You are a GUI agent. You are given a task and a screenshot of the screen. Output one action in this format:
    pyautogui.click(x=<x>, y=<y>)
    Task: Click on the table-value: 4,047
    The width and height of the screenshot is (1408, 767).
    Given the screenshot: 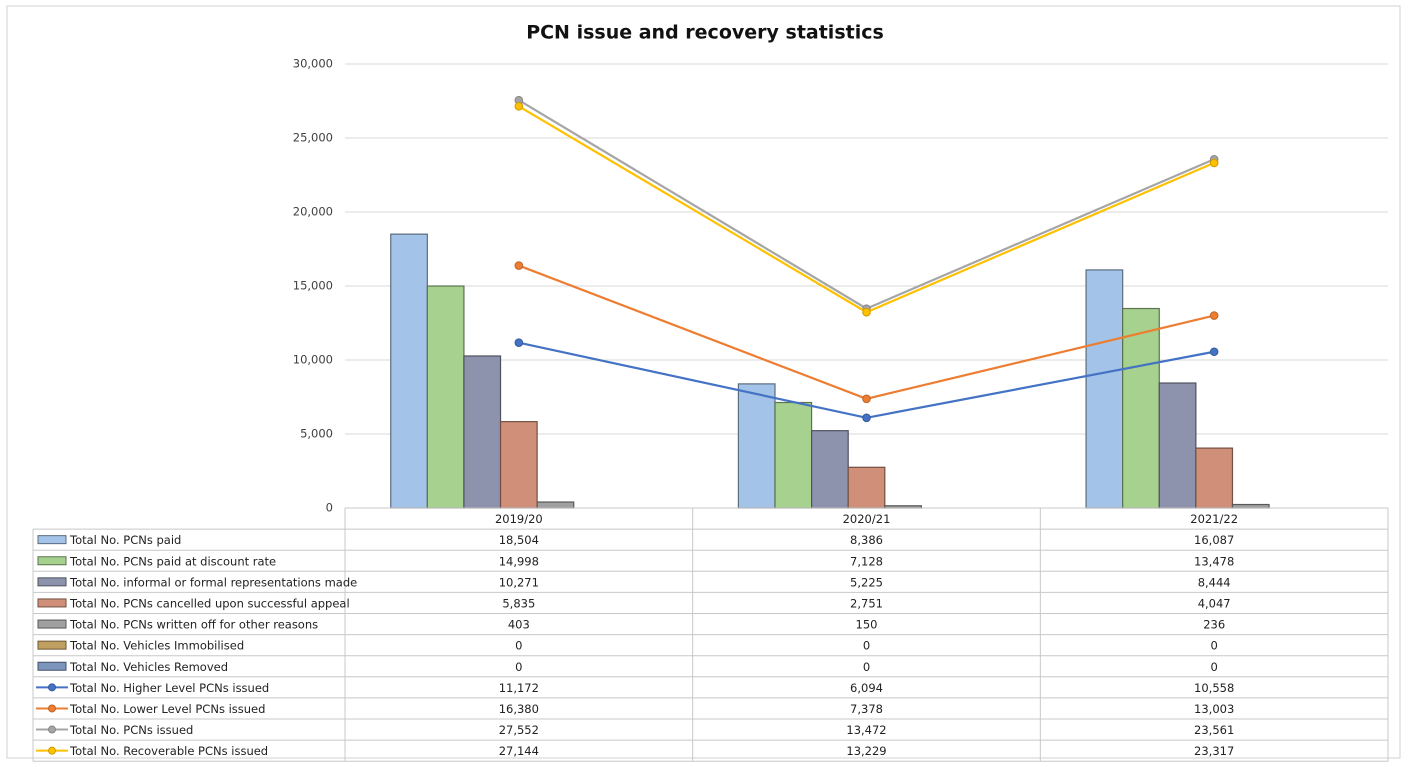 What is the action you would take?
    pyautogui.click(x=1214, y=603)
    